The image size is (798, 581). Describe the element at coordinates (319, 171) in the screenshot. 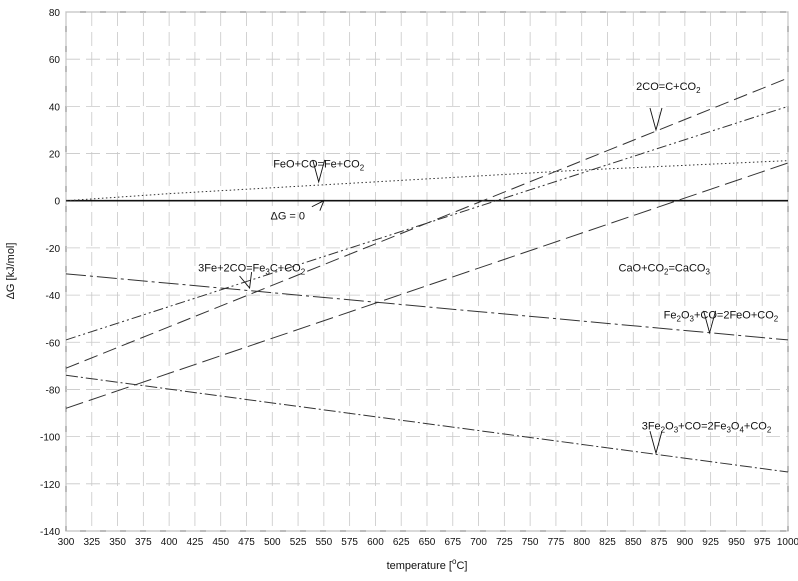

I see `arrow-ann-feo` at that location.